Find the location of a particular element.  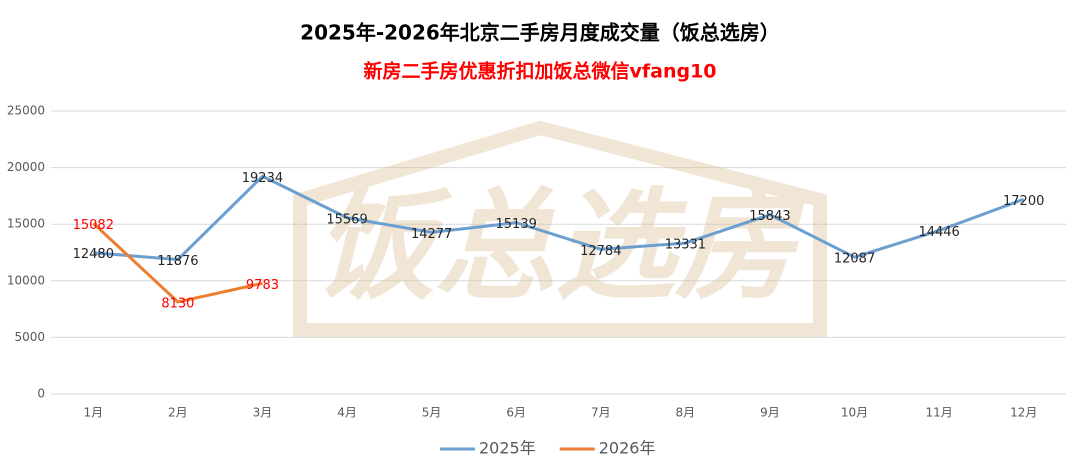

legend-label: 2025年 is located at coordinates (507, 448).